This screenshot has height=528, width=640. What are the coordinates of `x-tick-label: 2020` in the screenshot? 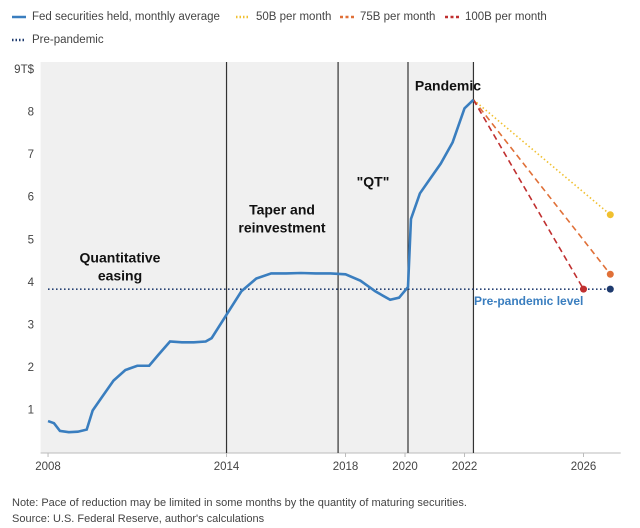 It's located at (405, 467).